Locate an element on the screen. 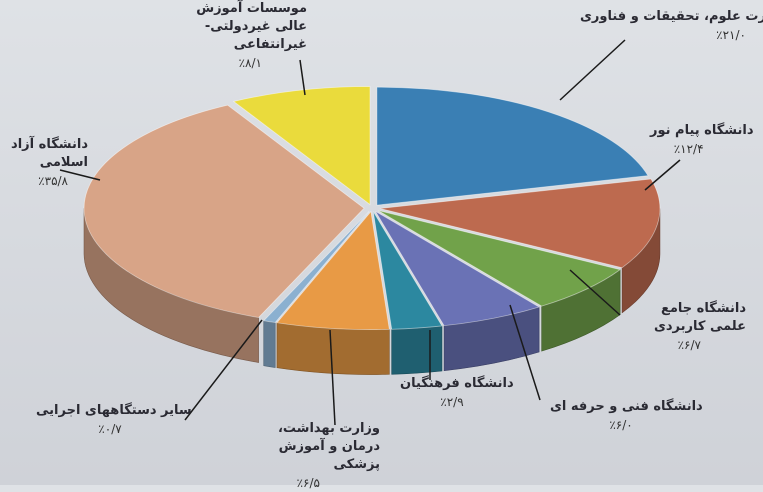 The width and height of the screenshot is (763, 492). label-azad-university: دانشگاه آزاد اسلامی ٪۳۵/۸ is located at coordinates (48, 163).